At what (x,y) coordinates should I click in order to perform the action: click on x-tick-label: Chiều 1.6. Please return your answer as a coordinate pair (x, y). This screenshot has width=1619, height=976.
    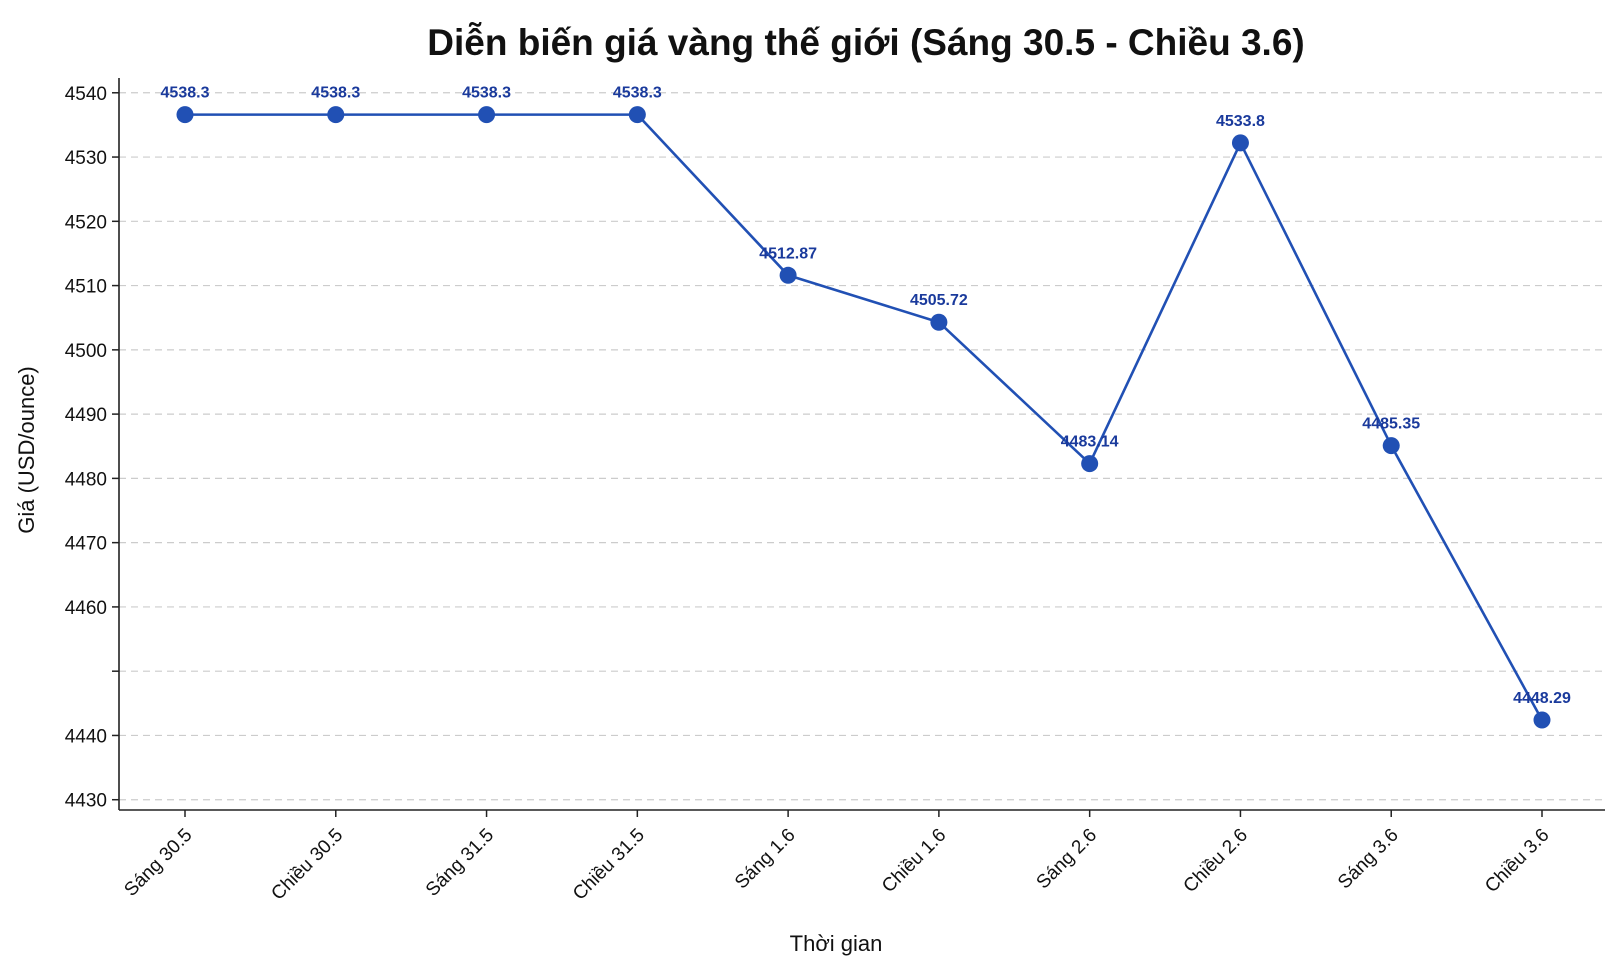
    Looking at the image, I should click on (914, 861).